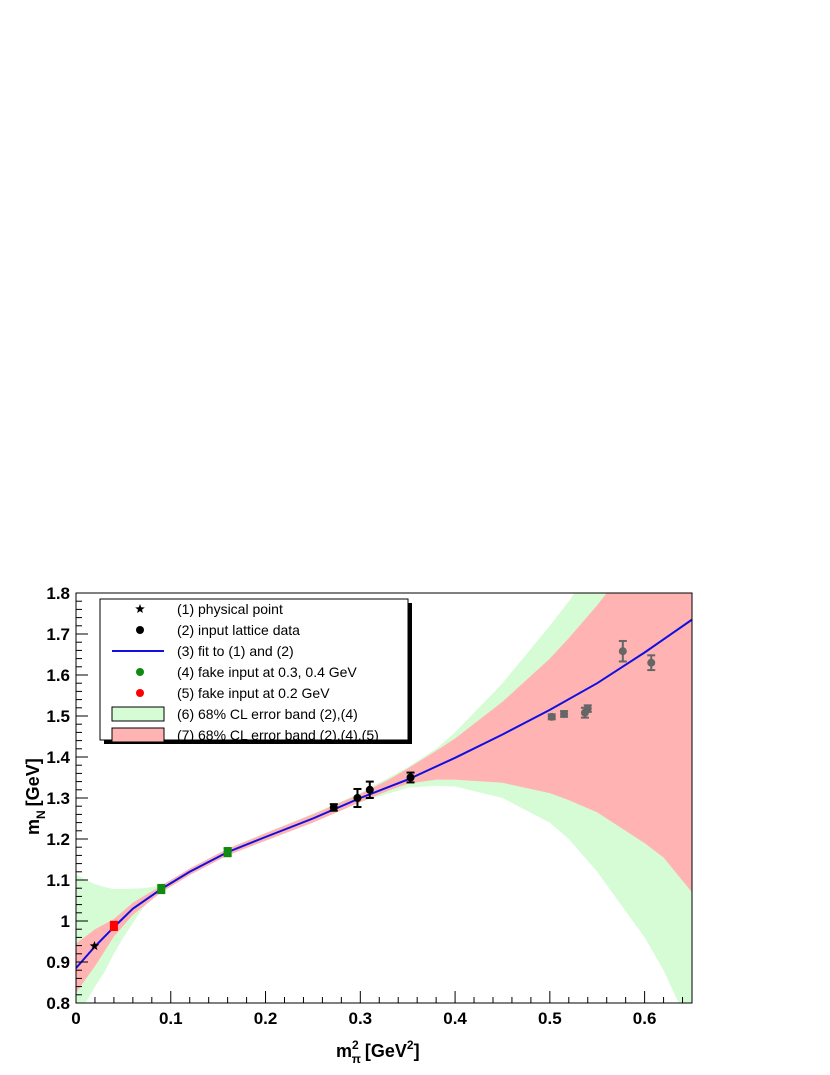  I want to click on fake-input-red-point, so click(113, 926).